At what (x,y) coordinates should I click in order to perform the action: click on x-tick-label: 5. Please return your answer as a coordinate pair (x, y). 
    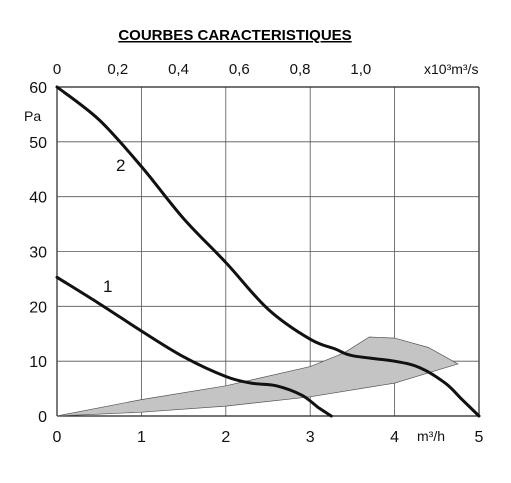
    Looking at the image, I should click on (479, 437).